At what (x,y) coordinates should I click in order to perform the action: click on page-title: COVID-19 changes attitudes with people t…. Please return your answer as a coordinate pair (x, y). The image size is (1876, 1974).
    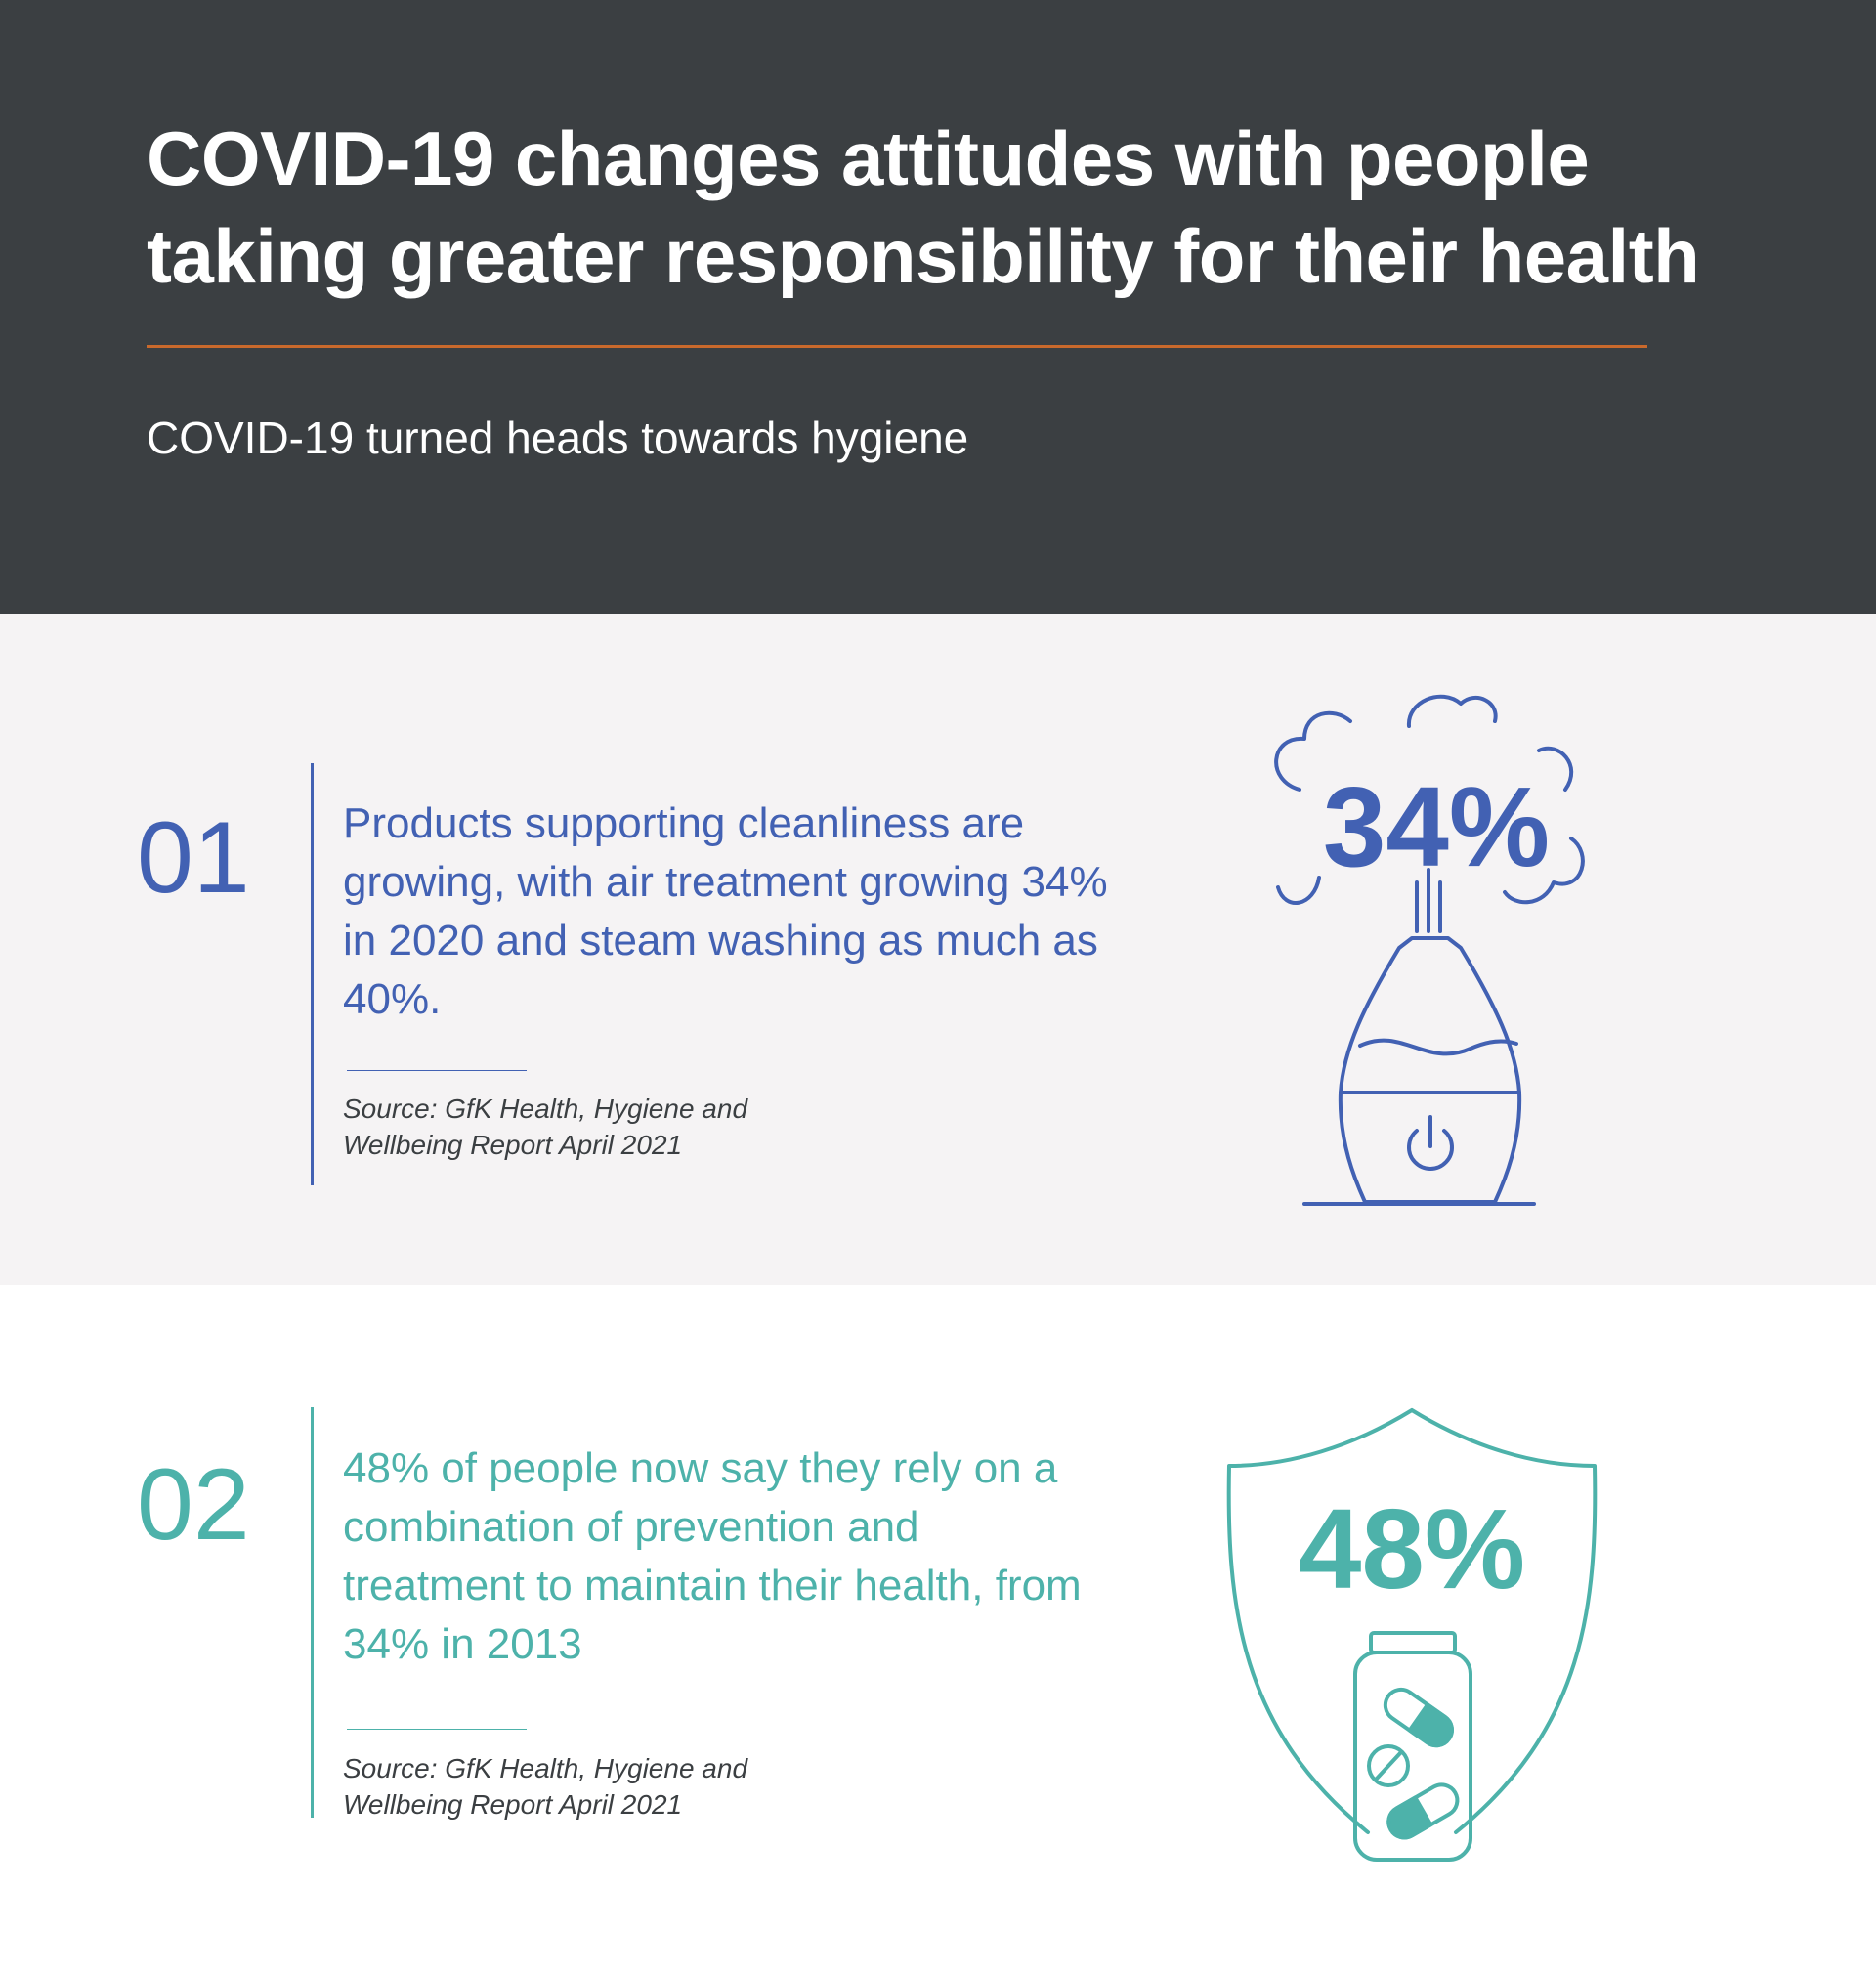
    Looking at the image, I should click on (923, 207).